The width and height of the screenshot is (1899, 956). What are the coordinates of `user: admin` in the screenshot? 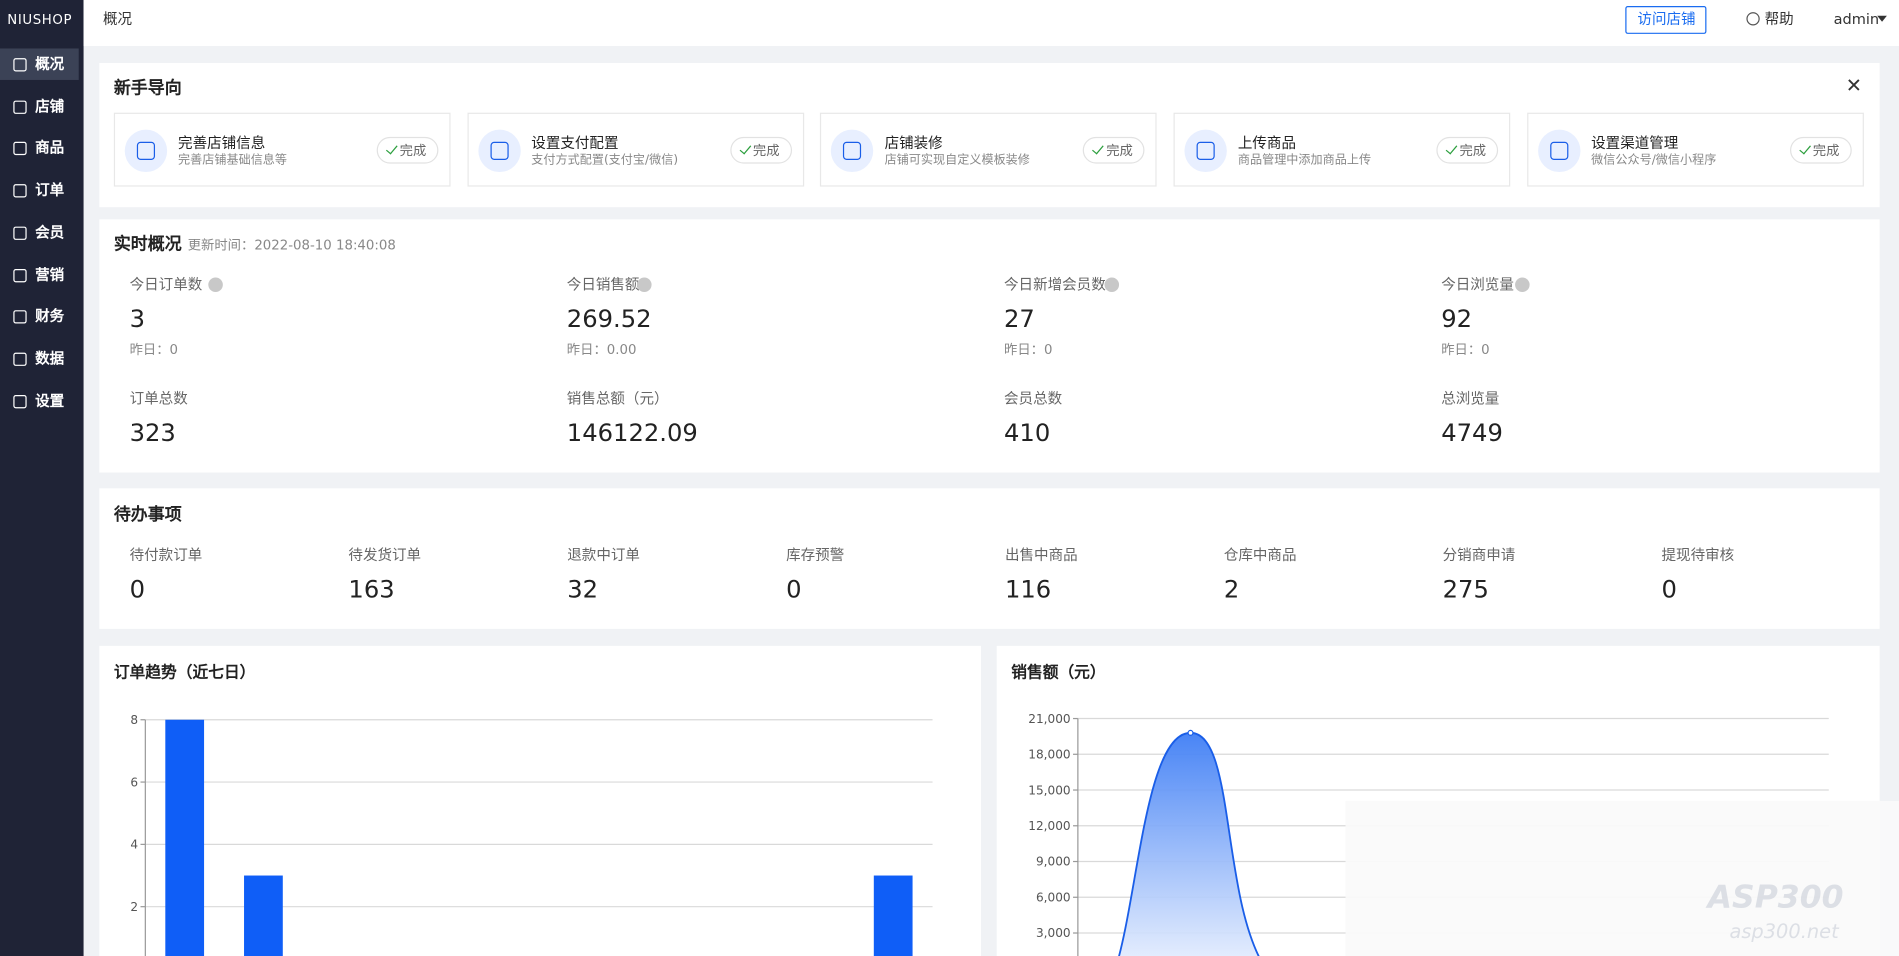 It's located at (1856, 19).